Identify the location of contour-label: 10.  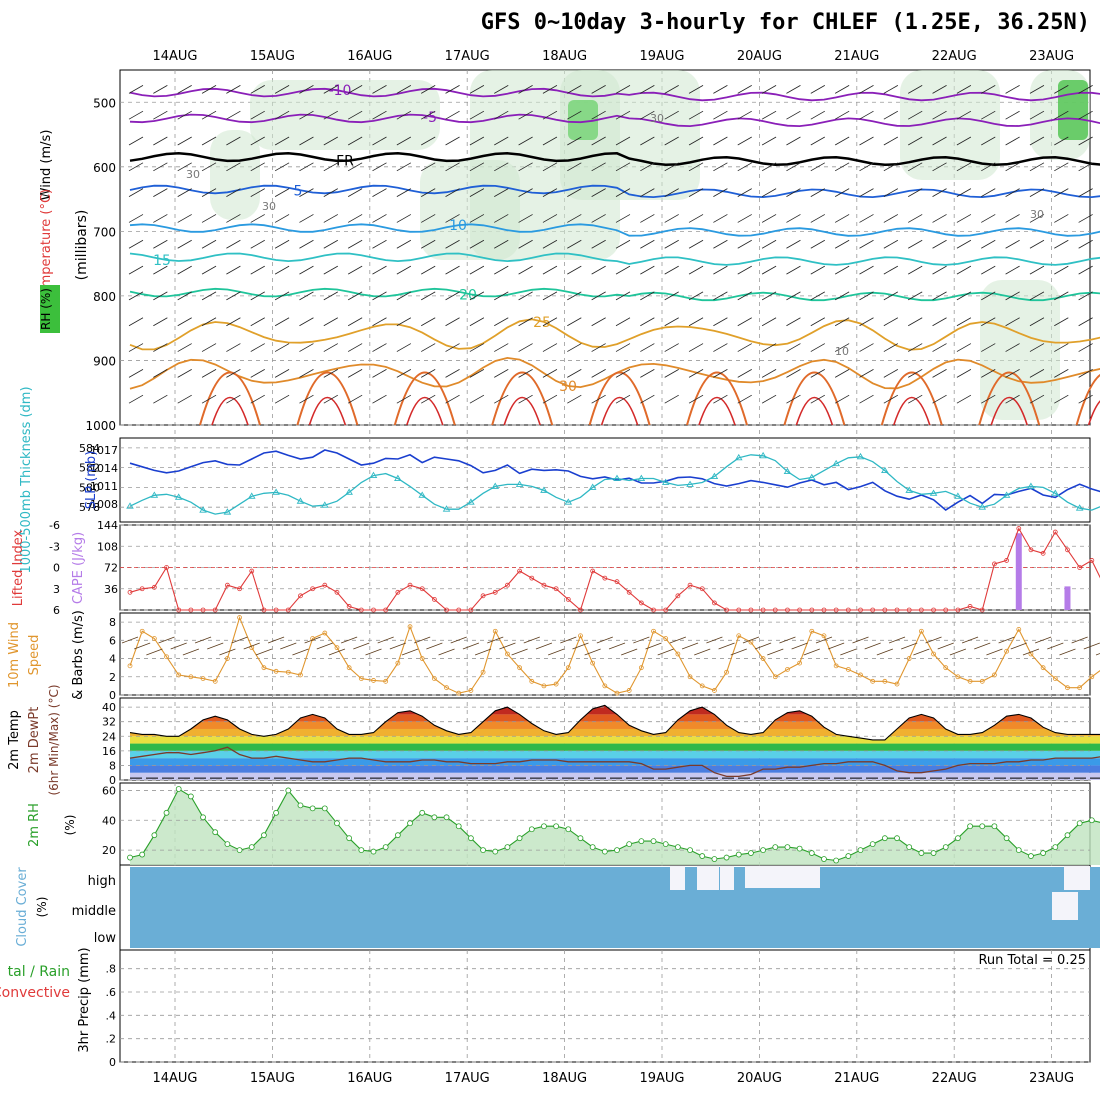
(458, 226).